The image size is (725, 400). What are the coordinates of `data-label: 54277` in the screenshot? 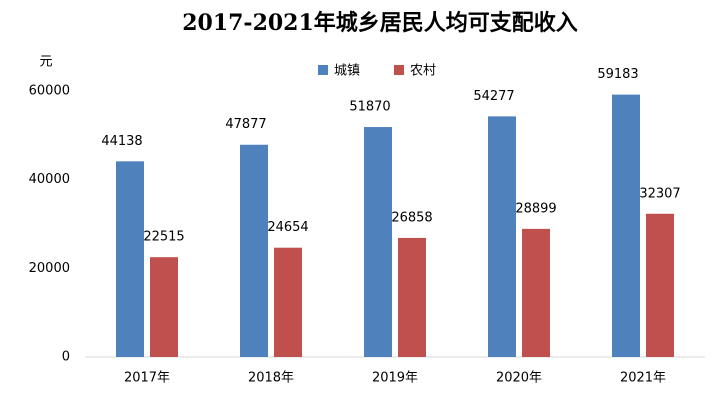 It's located at (493, 96).